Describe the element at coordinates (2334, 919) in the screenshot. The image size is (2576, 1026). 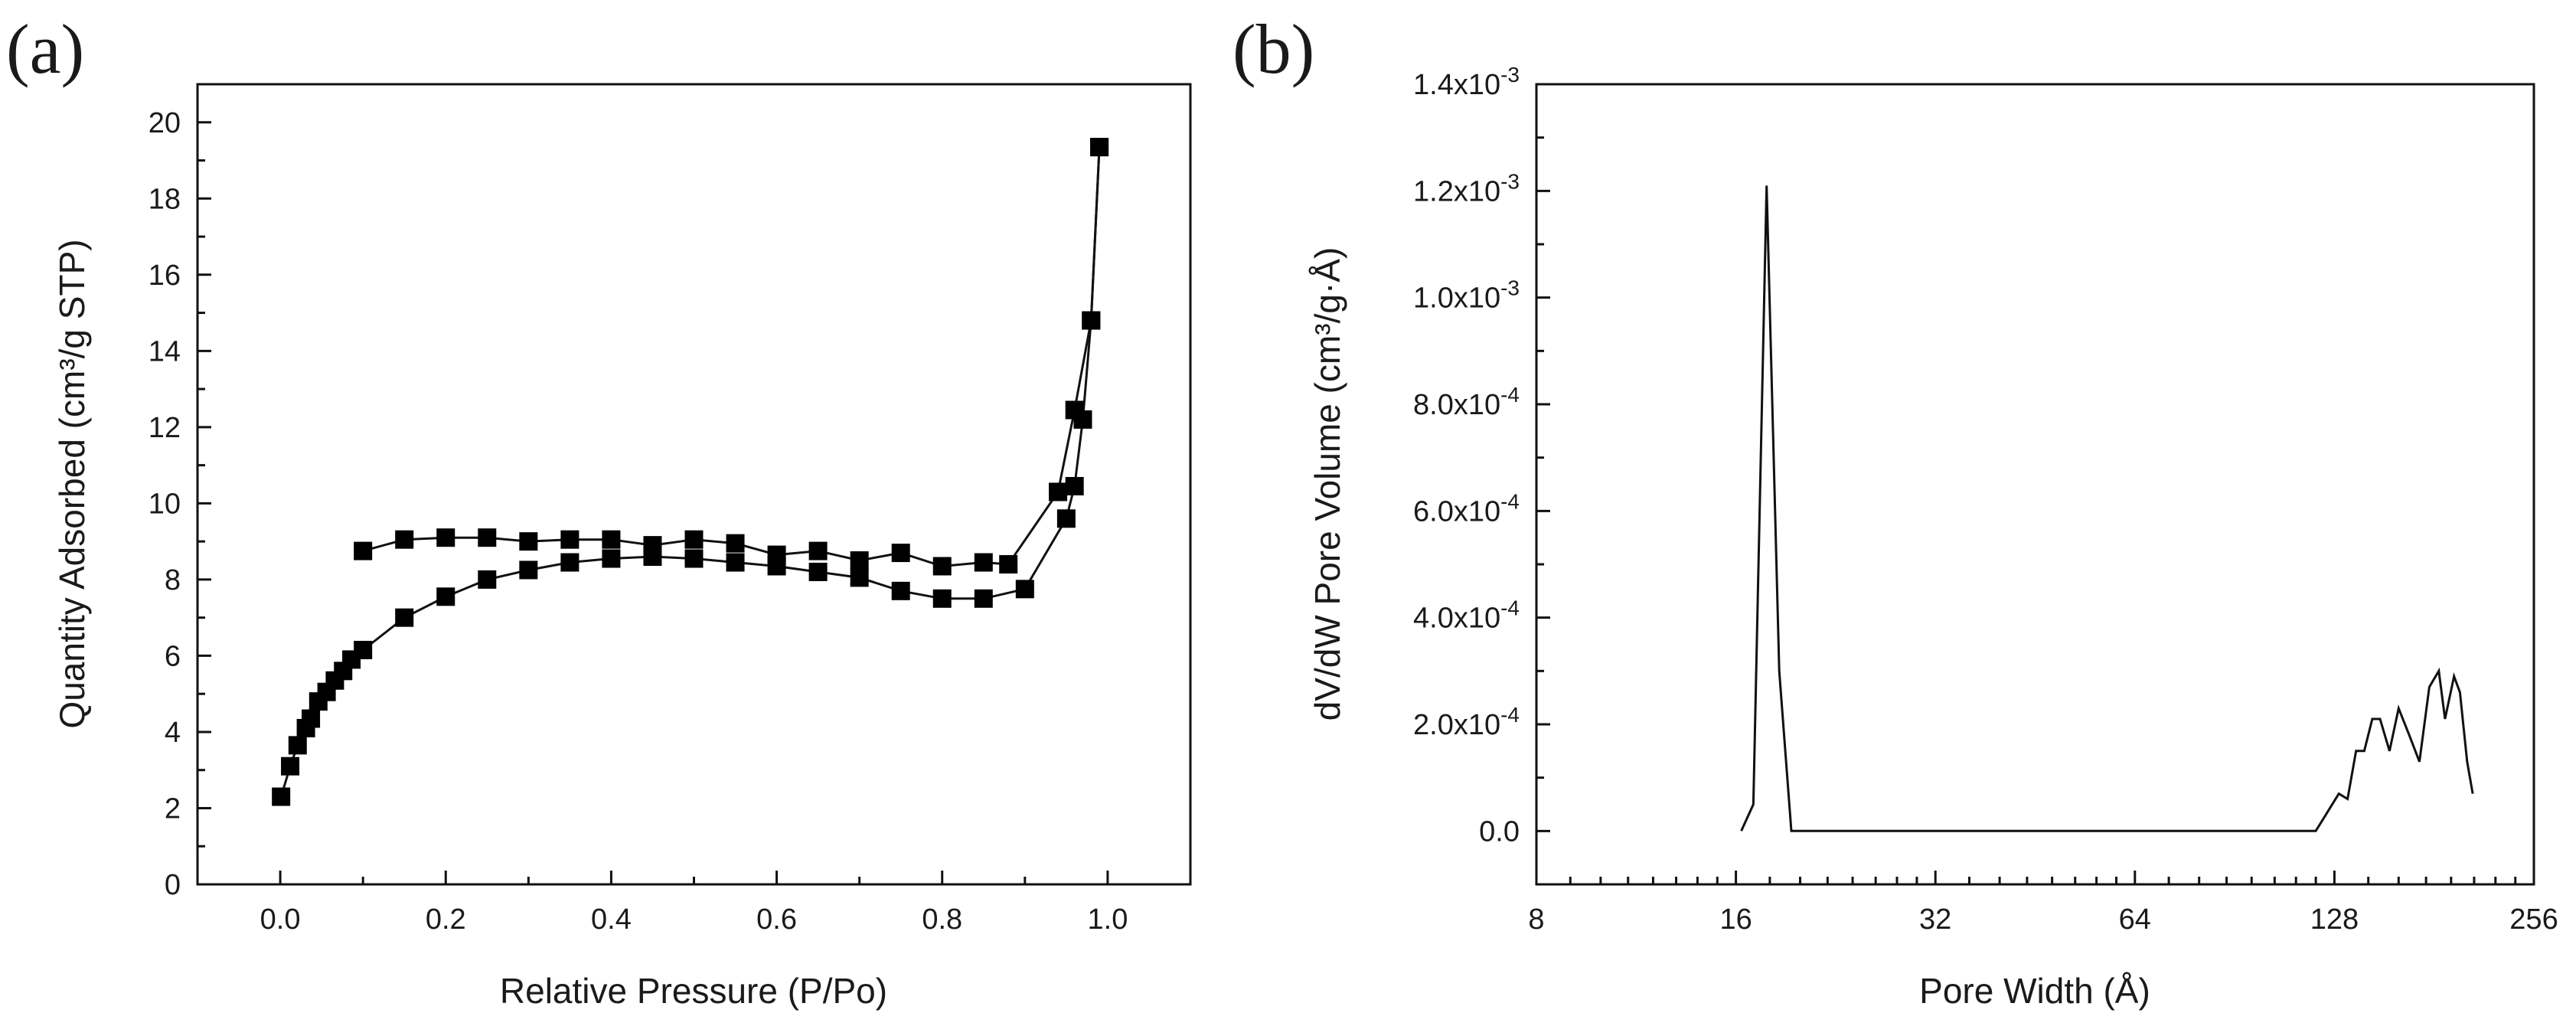
I see `panel-b-x-tick-label: 128` at that location.